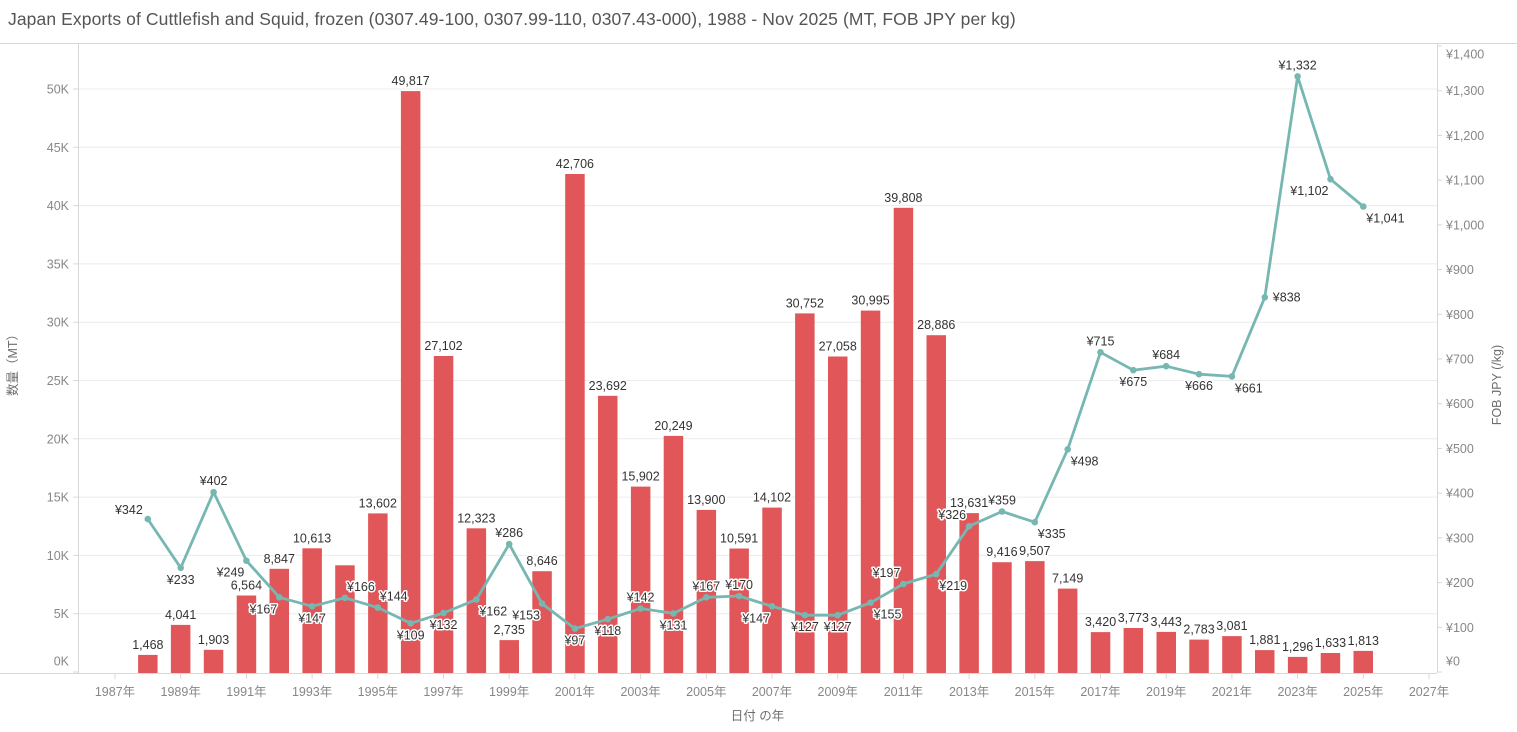 This screenshot has width=1517, height=732. I want to click on price-point-2005, so click(706, 597).